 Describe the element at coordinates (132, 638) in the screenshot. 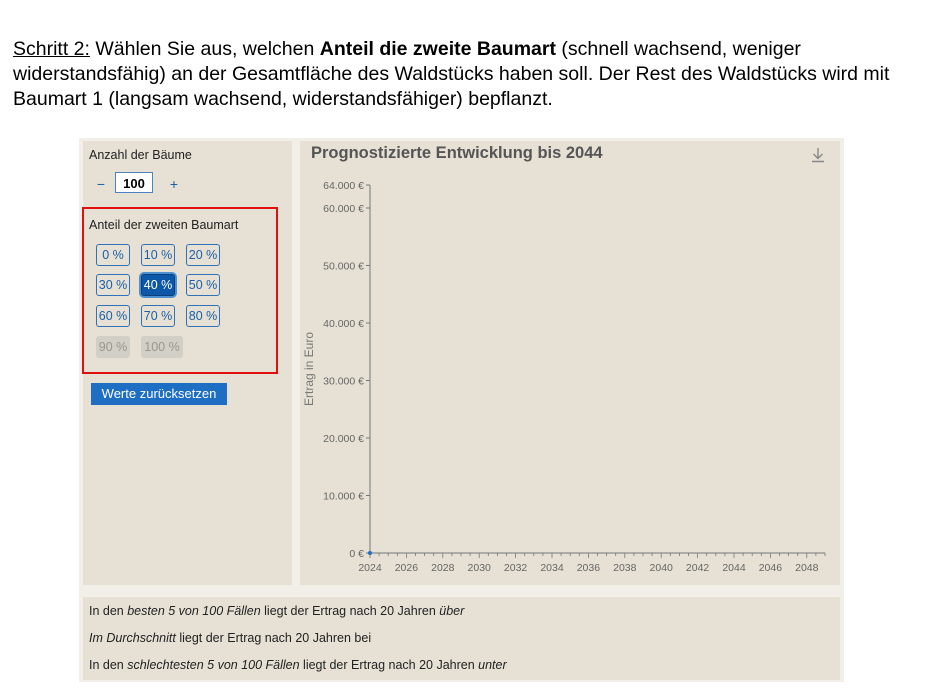

I see `summary-avg-italic: Im Durchschnitt` at that location.